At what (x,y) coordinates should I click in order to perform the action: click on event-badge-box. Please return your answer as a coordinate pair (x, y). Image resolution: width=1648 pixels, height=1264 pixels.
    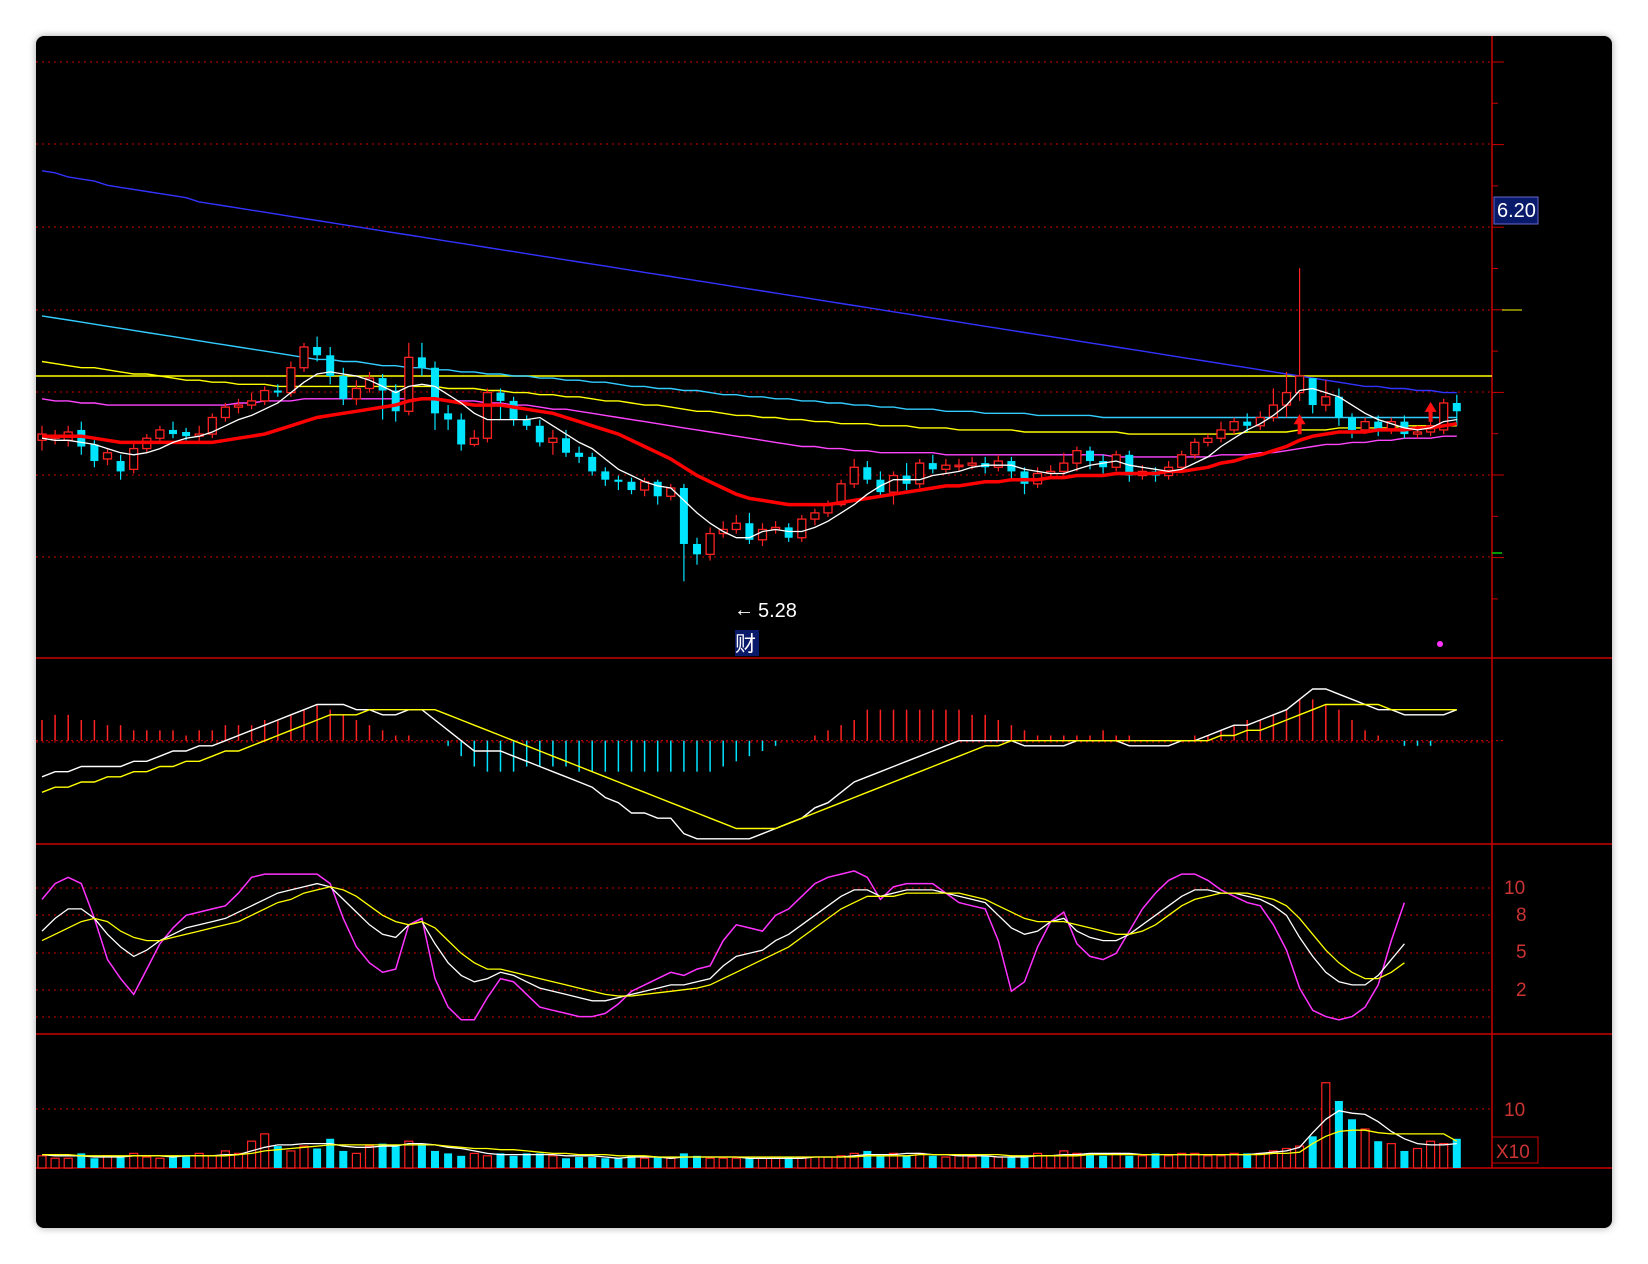
    Looking at the image, I should click on (747, 643).